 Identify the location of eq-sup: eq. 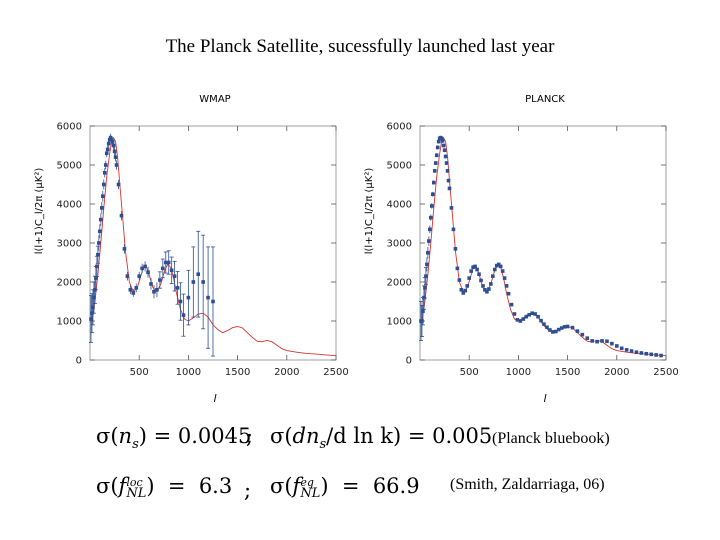
(307, 482).